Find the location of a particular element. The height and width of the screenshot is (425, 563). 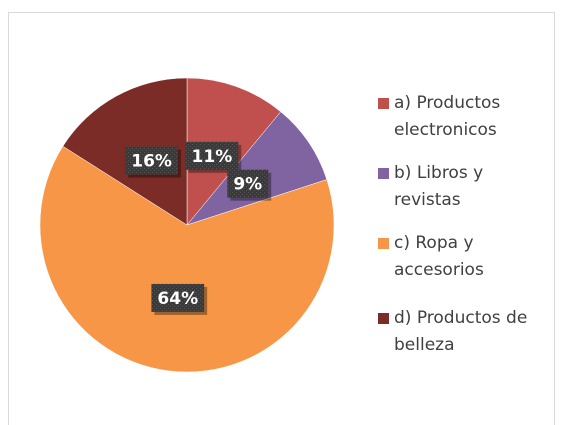

legend-label: d) Productos de belleza is located at coordinates (461, 331).